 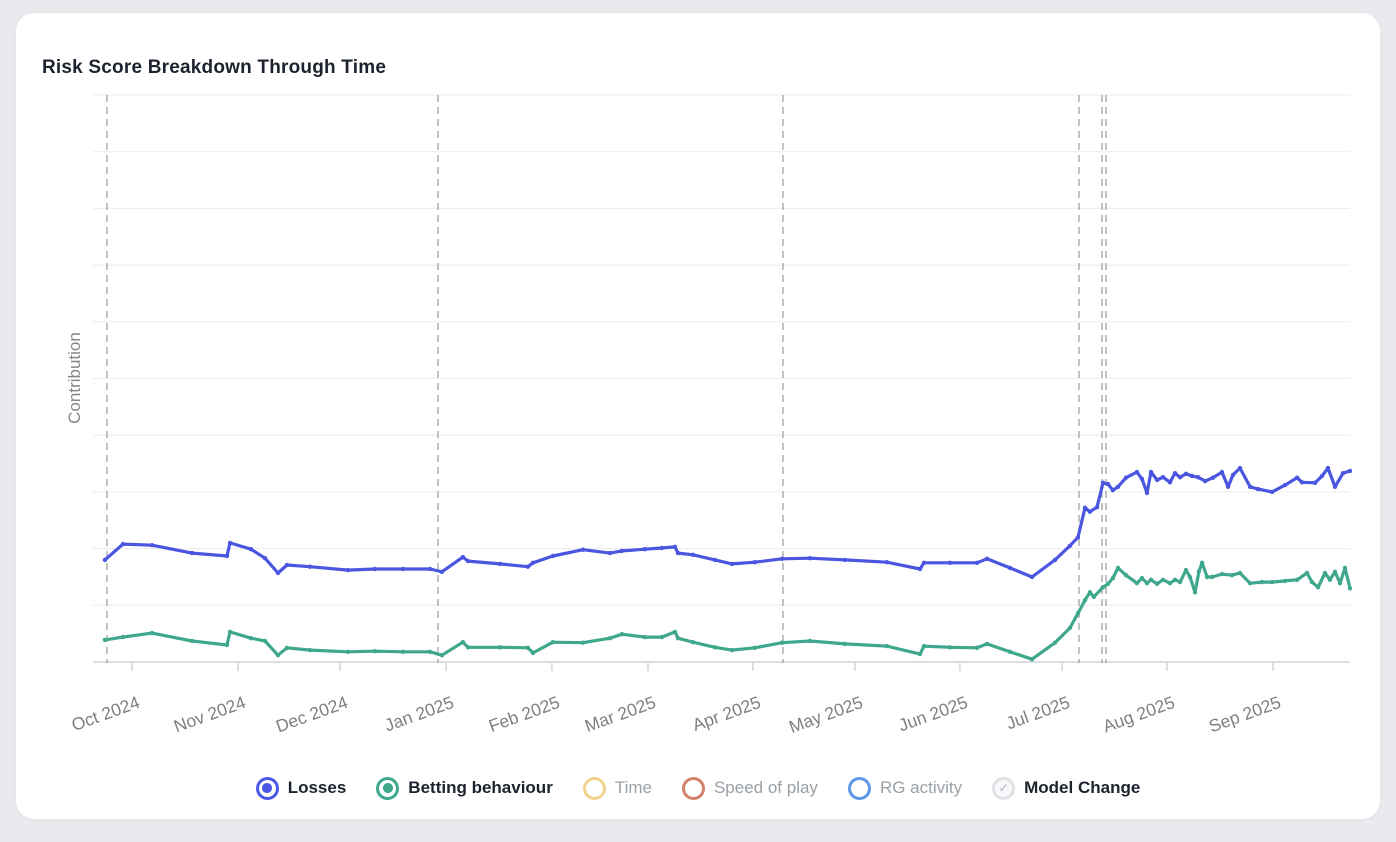 What do you see at coordinates (727, 611) in the screenshot?
I see `series-line-betting-behaviour` at bounding box center [727, 611].